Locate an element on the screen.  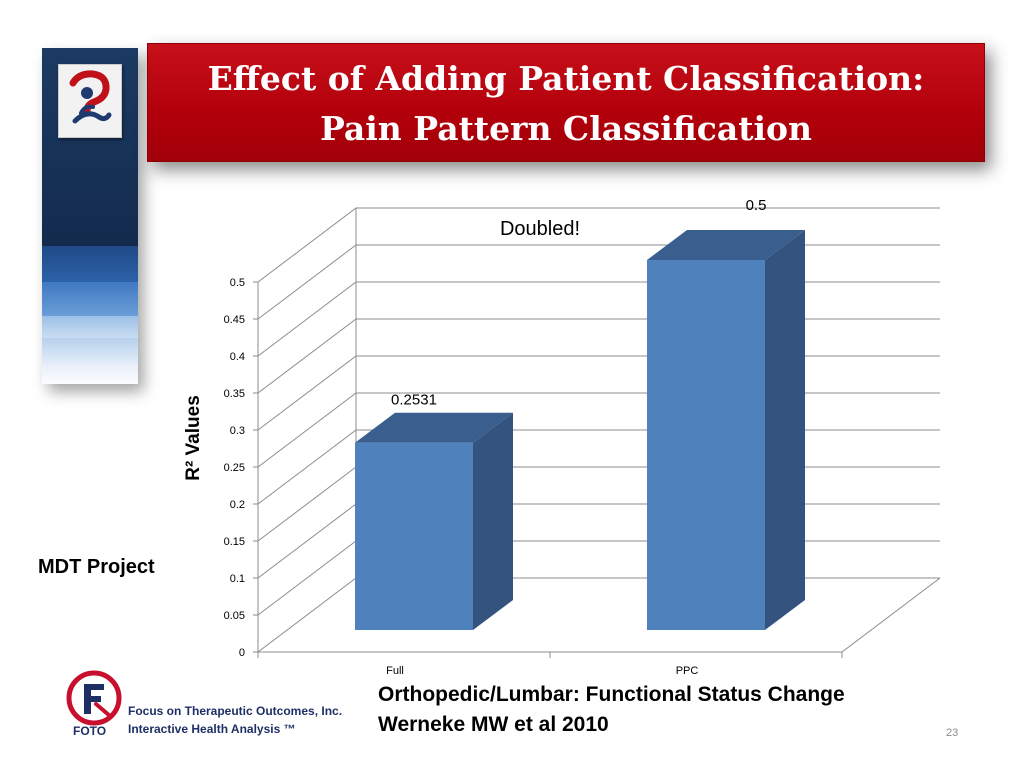
question-mark-logo is located at coordinates (90, 101).